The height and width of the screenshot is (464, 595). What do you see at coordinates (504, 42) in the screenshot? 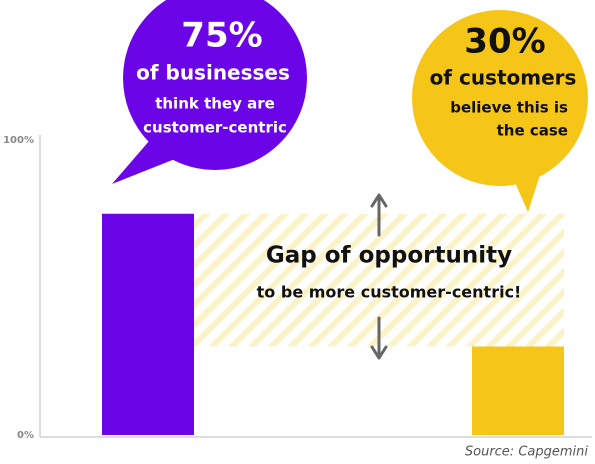
I see `value-label: 30%` at bounding box center [504, 42].